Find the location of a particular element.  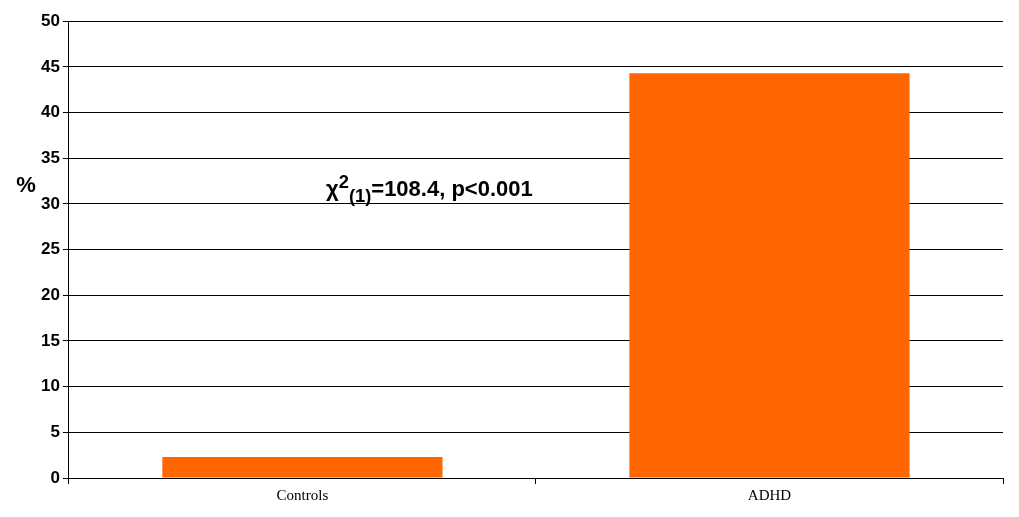

y-tick-label: 30 is located at coordinates (50, 203).